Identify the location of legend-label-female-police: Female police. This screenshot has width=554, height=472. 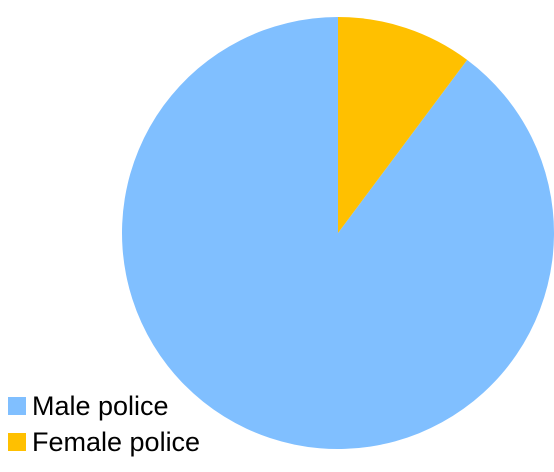
(116, 441).